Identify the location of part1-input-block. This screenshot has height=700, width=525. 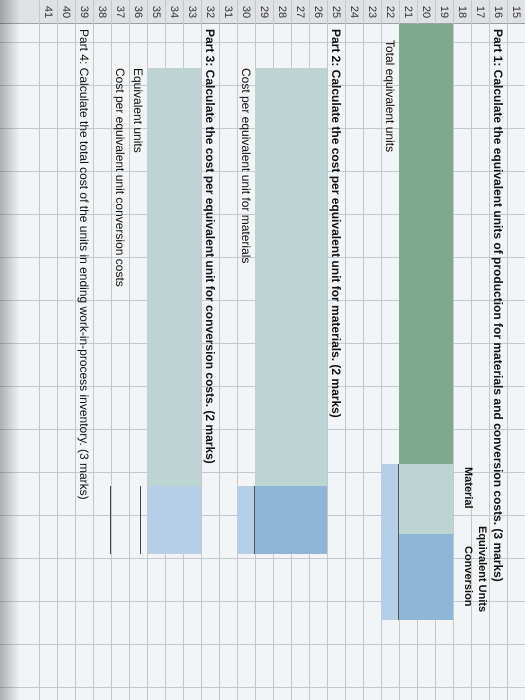
(426, 244).